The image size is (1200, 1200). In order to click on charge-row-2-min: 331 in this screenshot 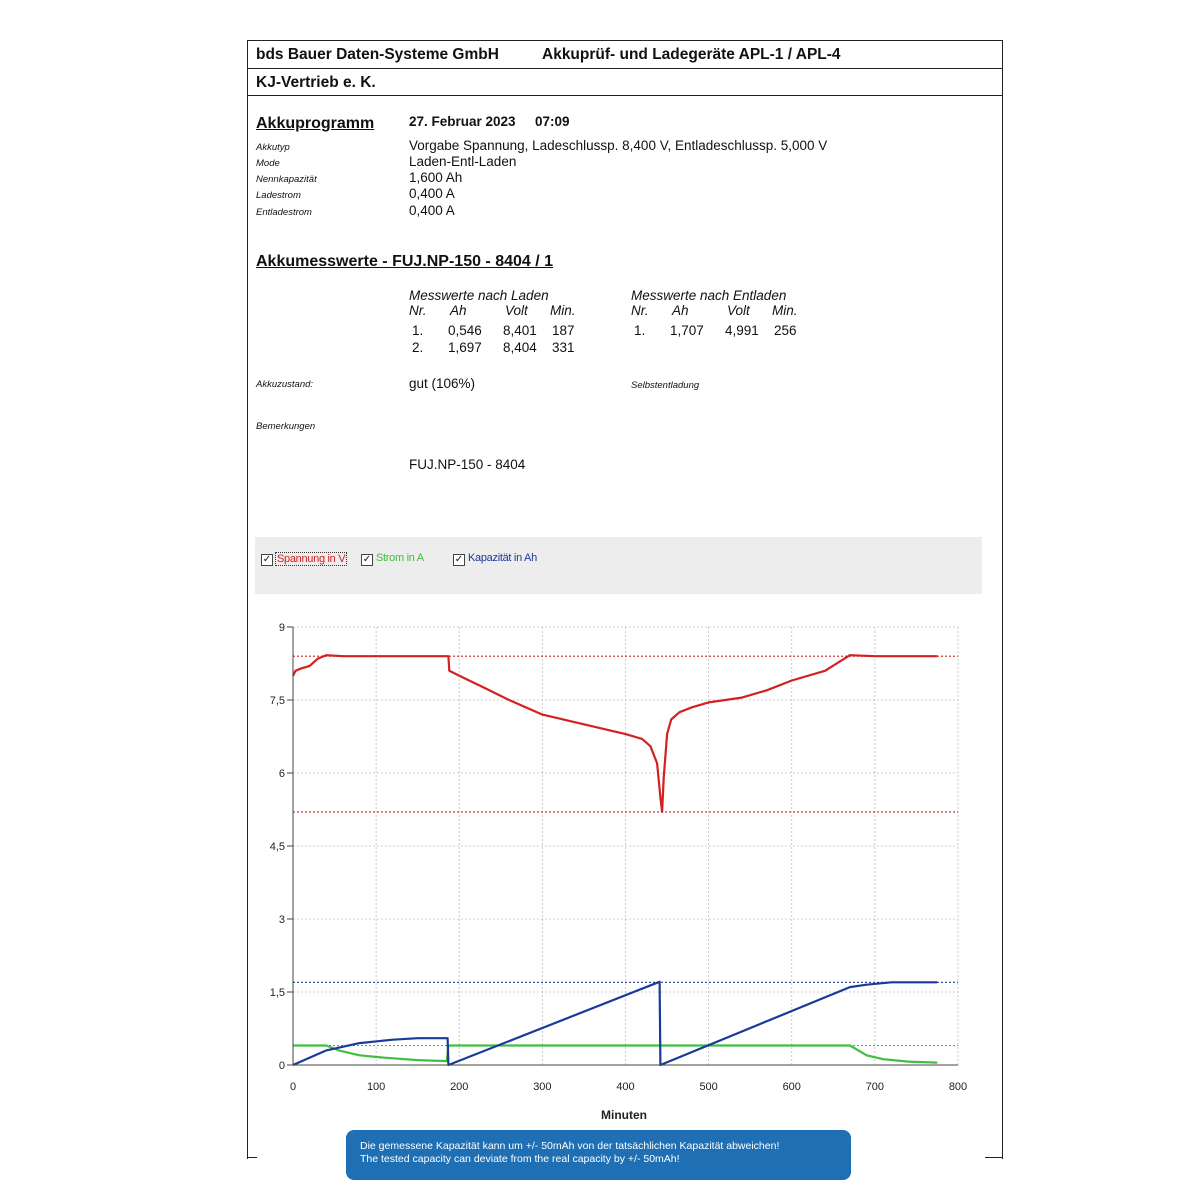, I will do `click(563, 347)`.